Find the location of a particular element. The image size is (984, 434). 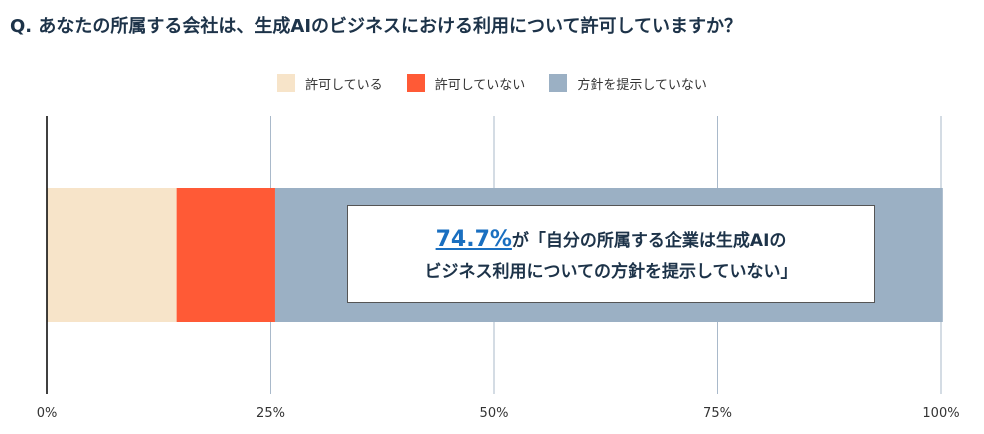

x-tick-label-0: 0% is located at coordinates (47, 413).